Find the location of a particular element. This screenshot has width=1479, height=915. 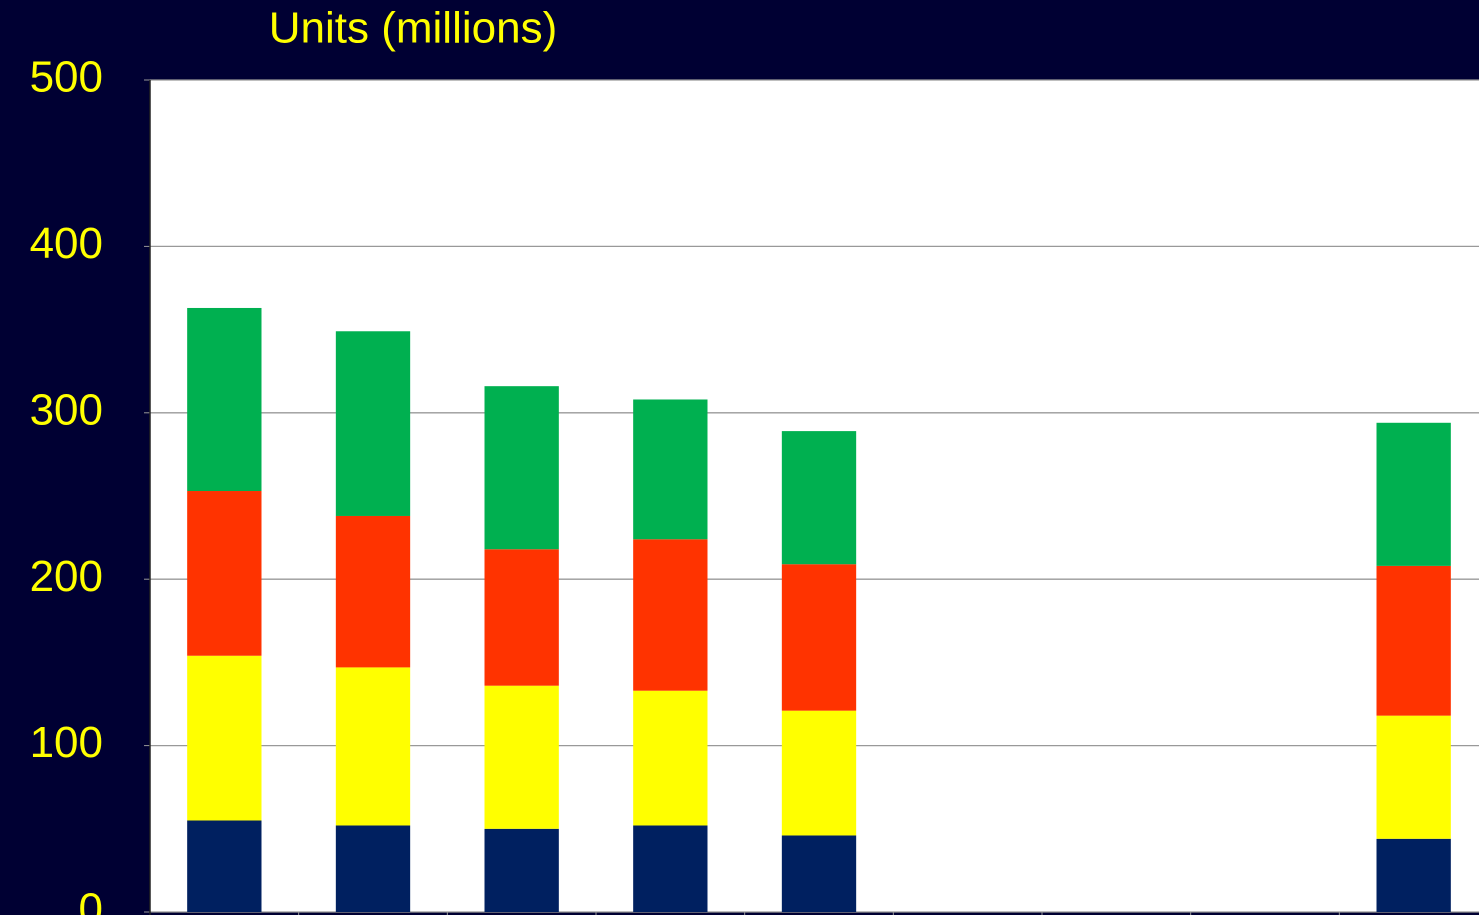

chart-title: Units (millions) is located at coordinates (413, 28).